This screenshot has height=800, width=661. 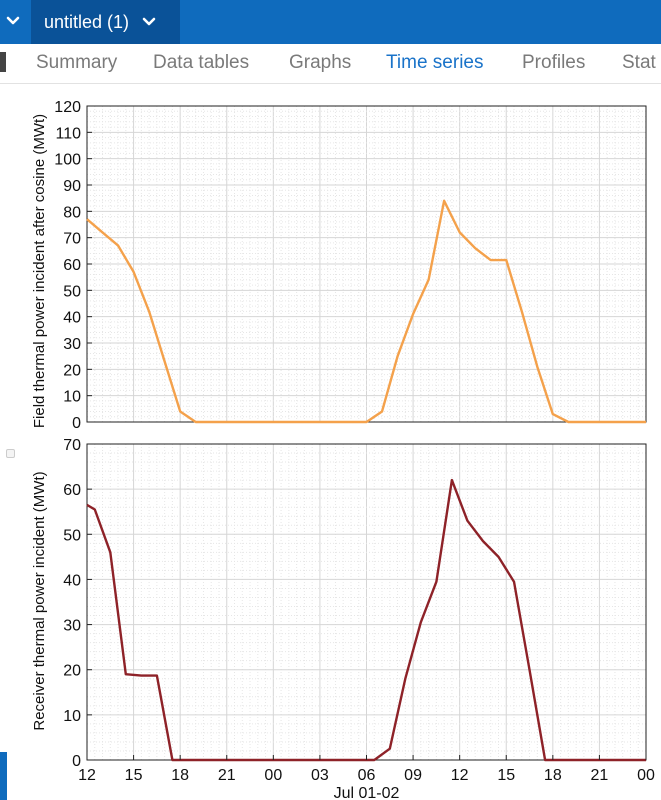 What do you see at coordinates (330, 83) in the screenshot?
I see `tab-bar-divider` at bounding box center [330, 83].